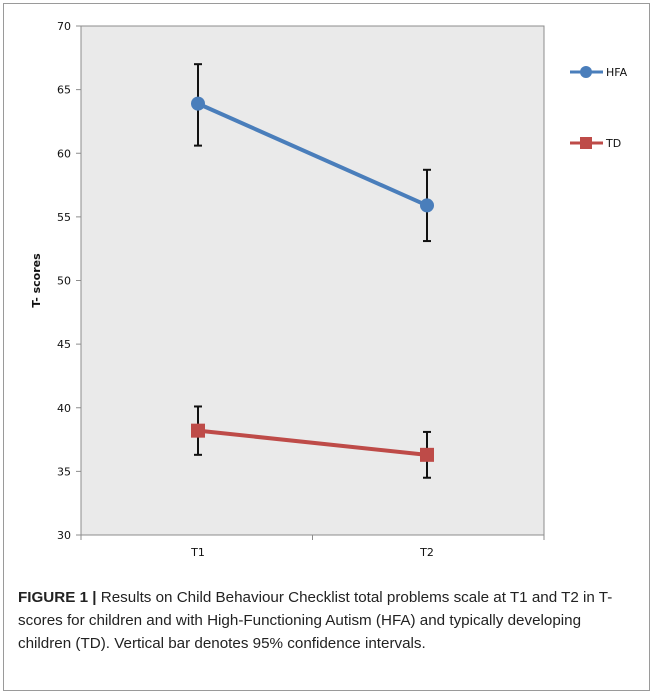  Describe the element at coordinates (64, 535) in the screenshot. I see `y-tick-label: 30` at that location.